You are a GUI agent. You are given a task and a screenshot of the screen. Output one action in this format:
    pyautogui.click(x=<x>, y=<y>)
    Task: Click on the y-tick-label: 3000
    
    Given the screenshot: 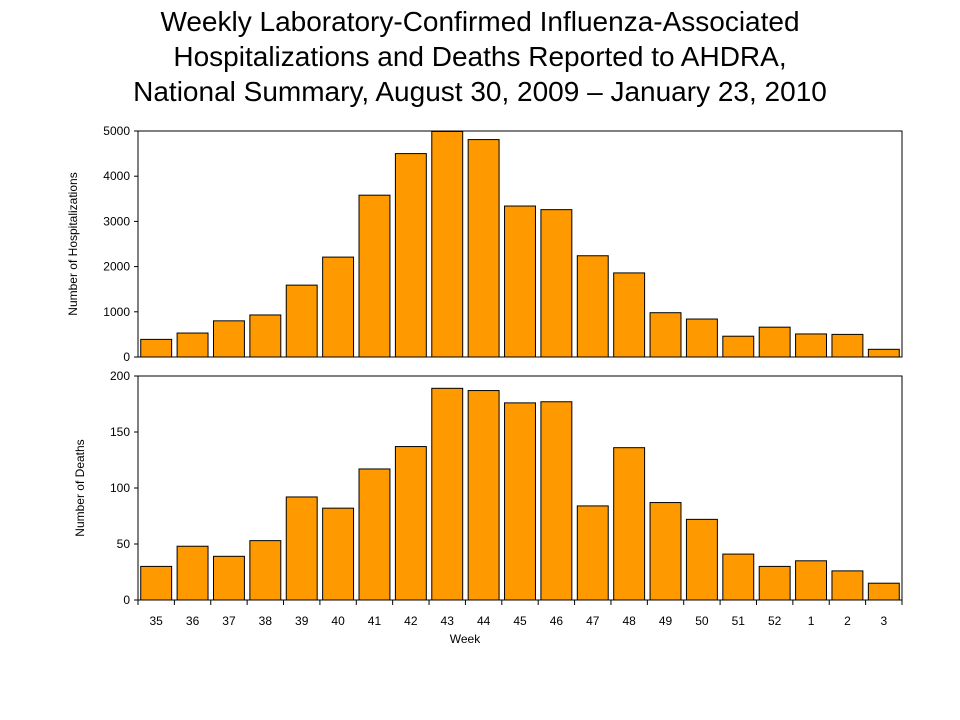 What is the action you would take?
    pyautogui.click(x=116, y=221)
    